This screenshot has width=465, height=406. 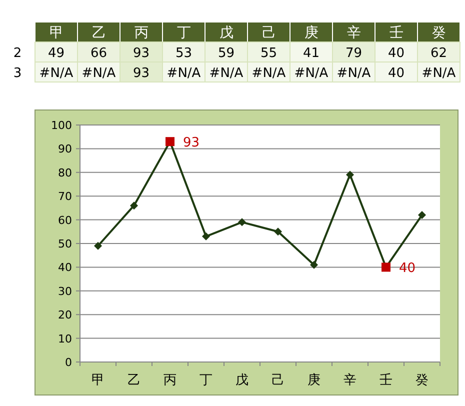 I want to click on data-label: 66, so click(x=99, y=53).